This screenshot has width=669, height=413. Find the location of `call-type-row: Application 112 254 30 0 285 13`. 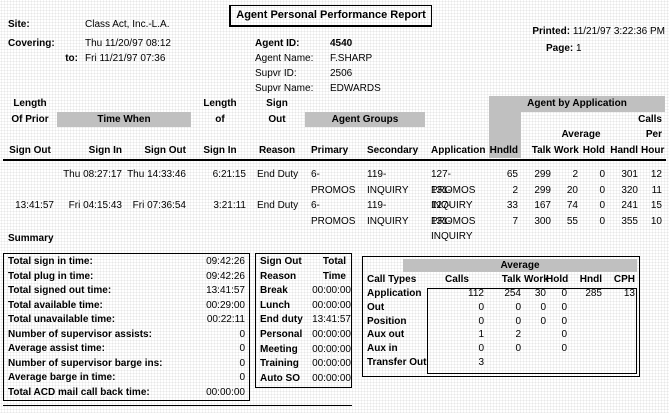

call-type-row: Application 112 254 30 0 285 13 is located at coordinates (501, 294).